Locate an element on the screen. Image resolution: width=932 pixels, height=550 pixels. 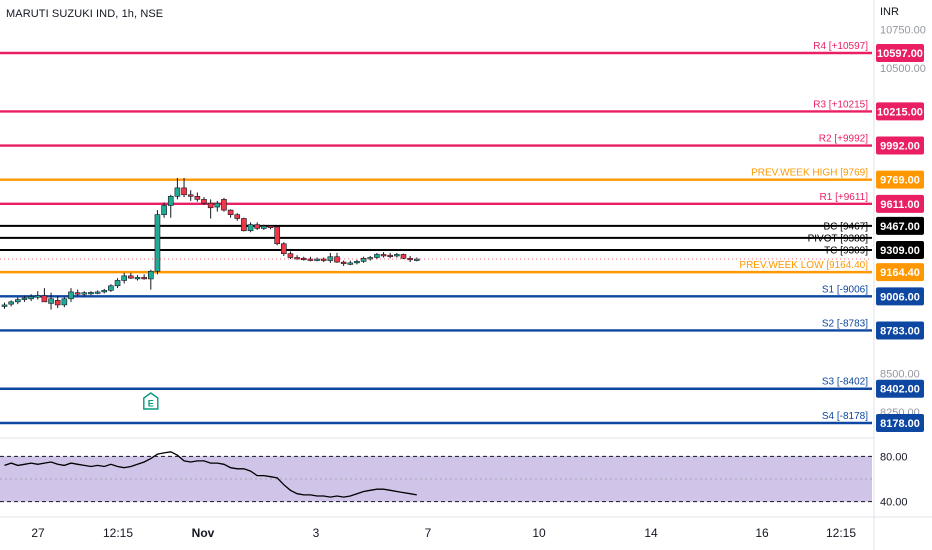
rsi-tick-label: 80.00 is located at coordinates (894, 457).